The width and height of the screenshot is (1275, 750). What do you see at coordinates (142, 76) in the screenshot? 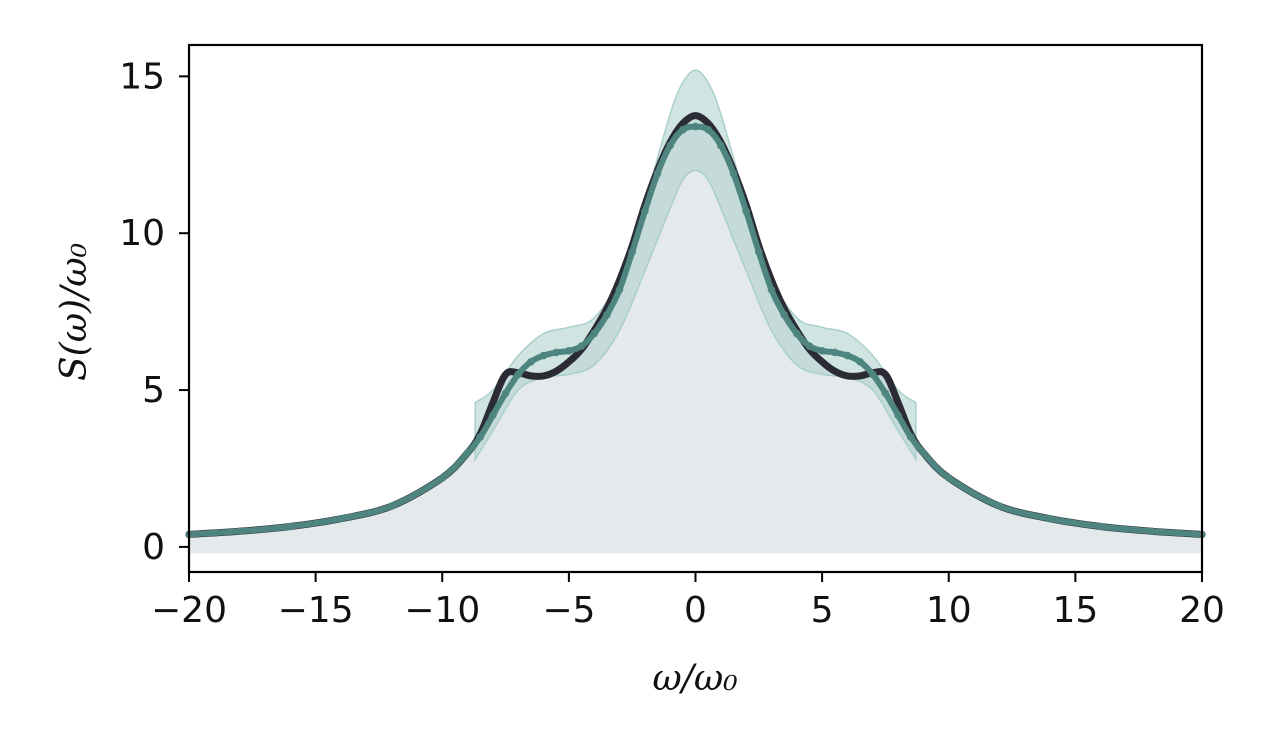
I see `y-tick-label: 15` at bounding box center [142, 76].